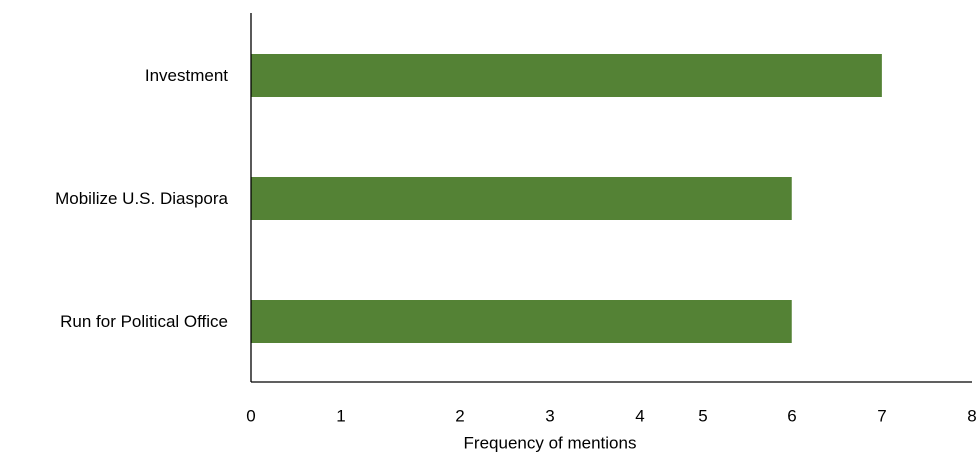  What do you see at coordinates (459, 416) in the screenshot?
I see `x-tick-label-2: 2` at bounding box center [459, 416].